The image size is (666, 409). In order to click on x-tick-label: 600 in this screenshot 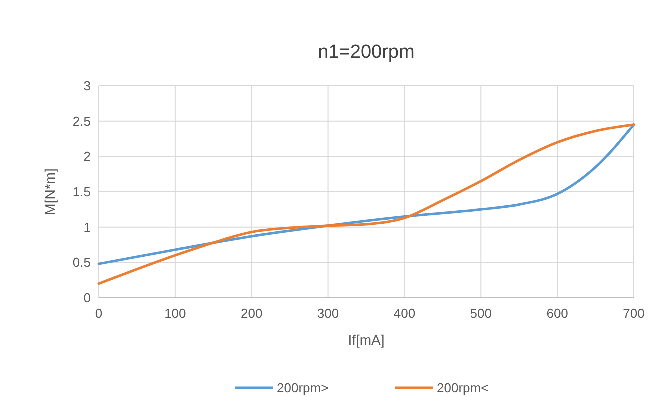, I will do `click(557, 313)`.